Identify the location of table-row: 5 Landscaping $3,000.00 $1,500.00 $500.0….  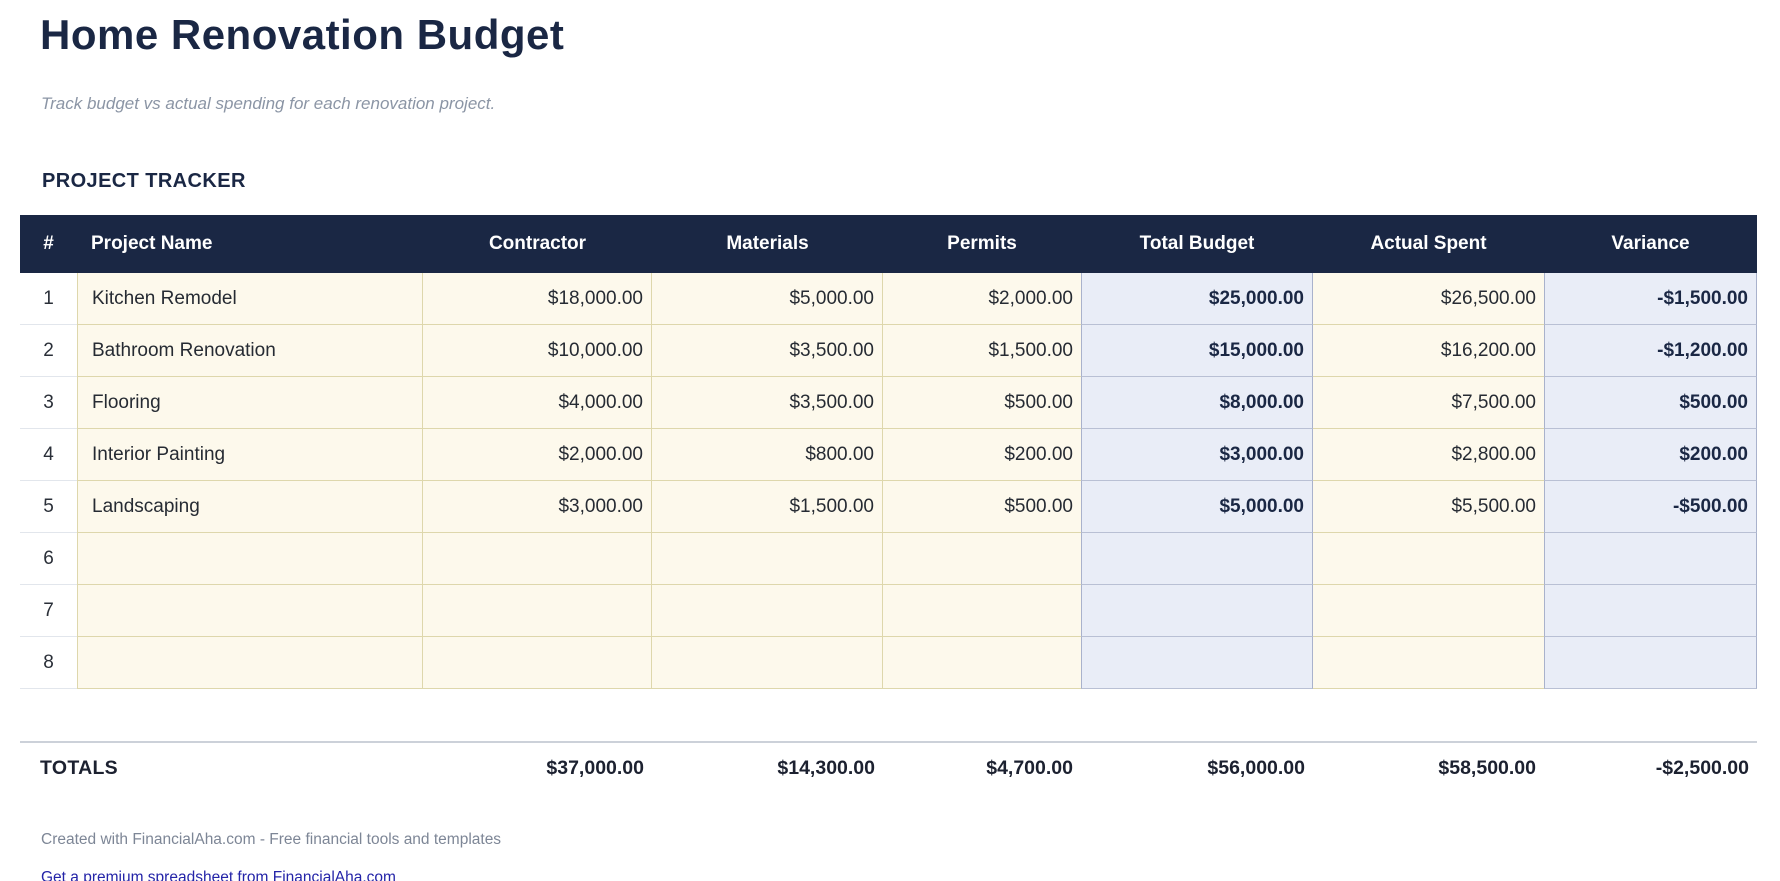
(888, 507).